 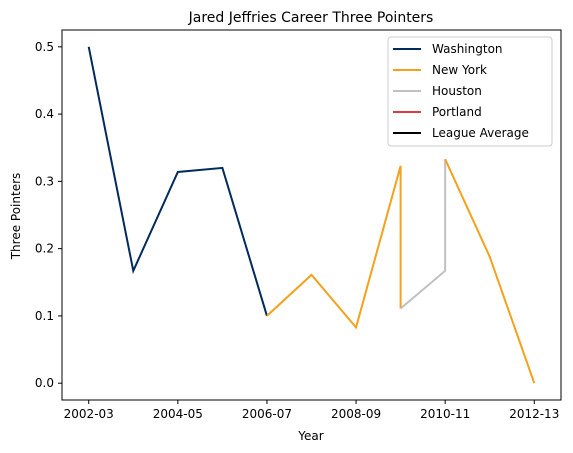 I want to click on y-tick-label: 0.3, so click(x=44, y=181).